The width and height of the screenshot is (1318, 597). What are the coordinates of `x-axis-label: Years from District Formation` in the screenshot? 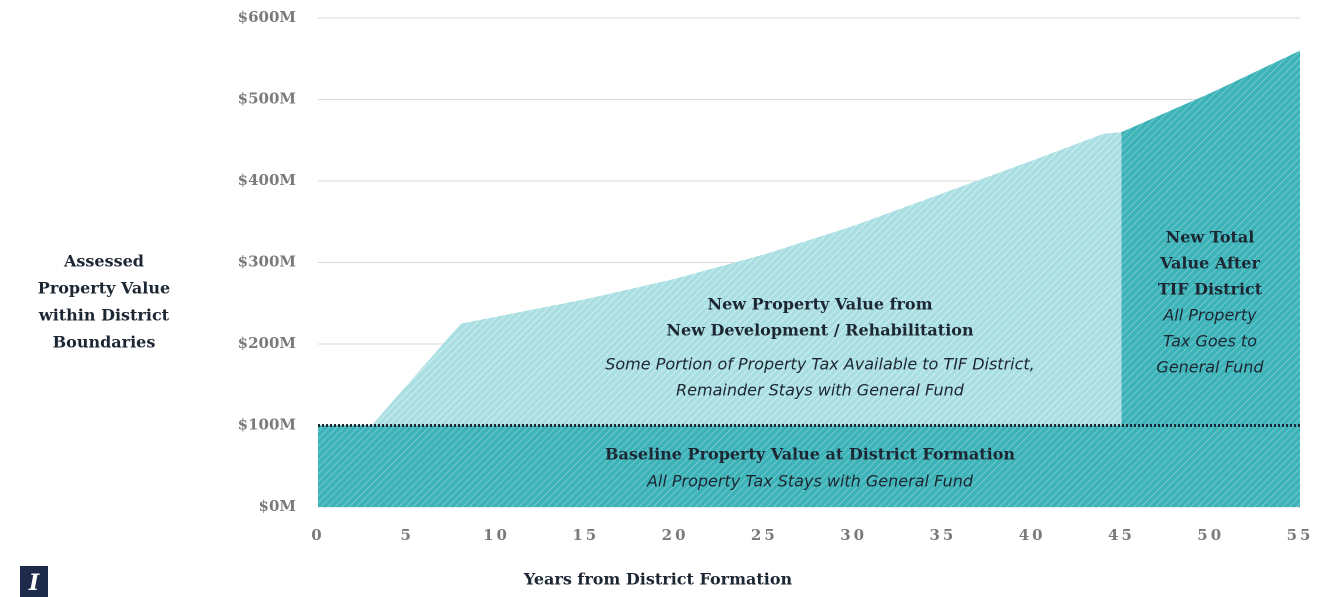 It's located at (658, 579).